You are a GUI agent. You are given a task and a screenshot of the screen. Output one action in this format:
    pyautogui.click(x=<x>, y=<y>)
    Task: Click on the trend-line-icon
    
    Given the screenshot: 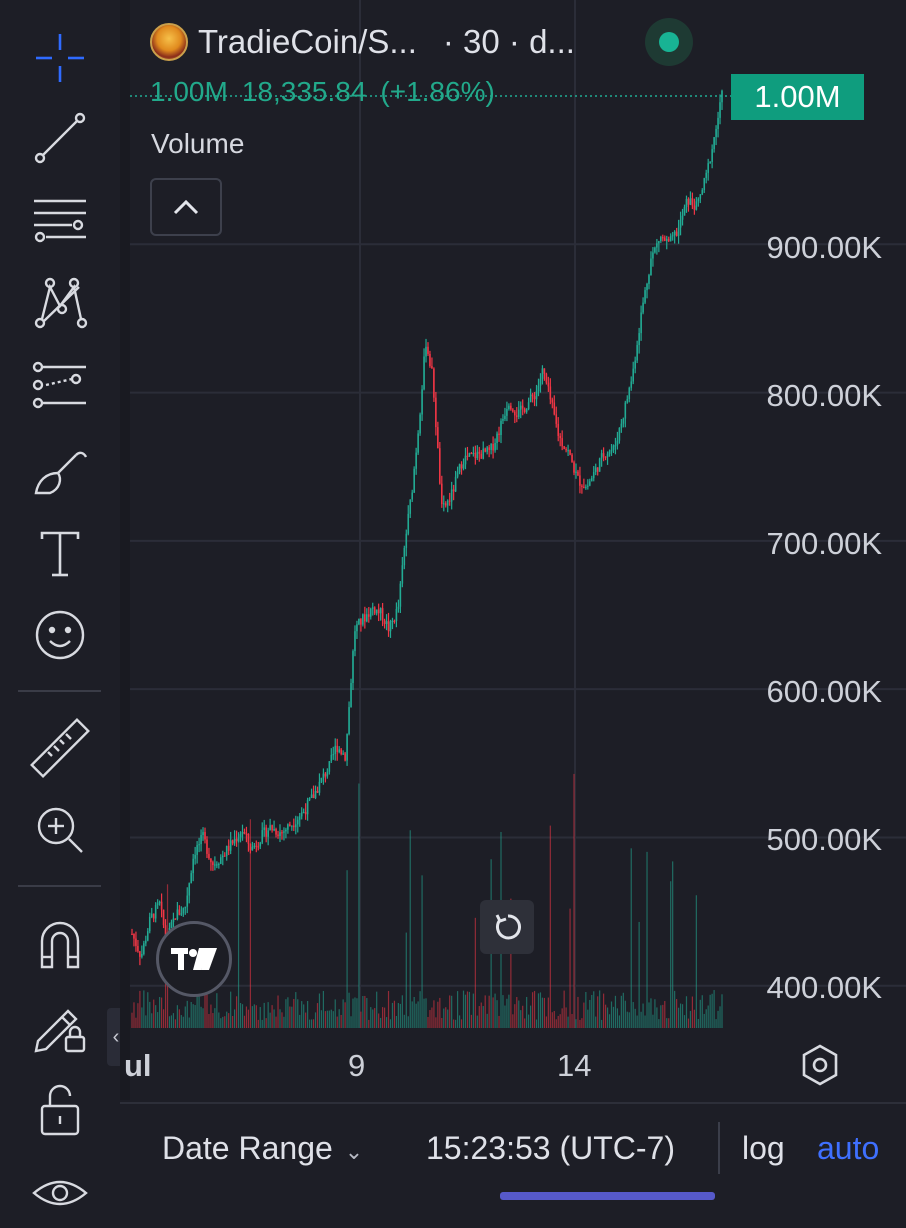 What is the action you would take?
    pyautogui.click(x=60, y=138)
    